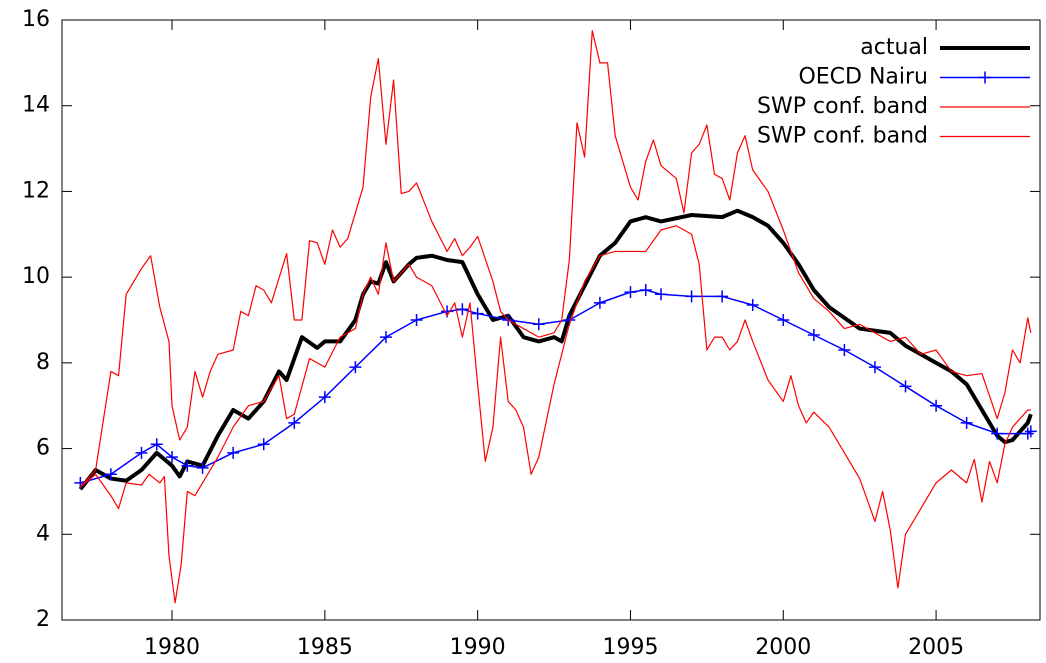  What do you see at coordinates (985, 77) in the screenshot?
I see `legend-marker` at bounding box center [985, 77].